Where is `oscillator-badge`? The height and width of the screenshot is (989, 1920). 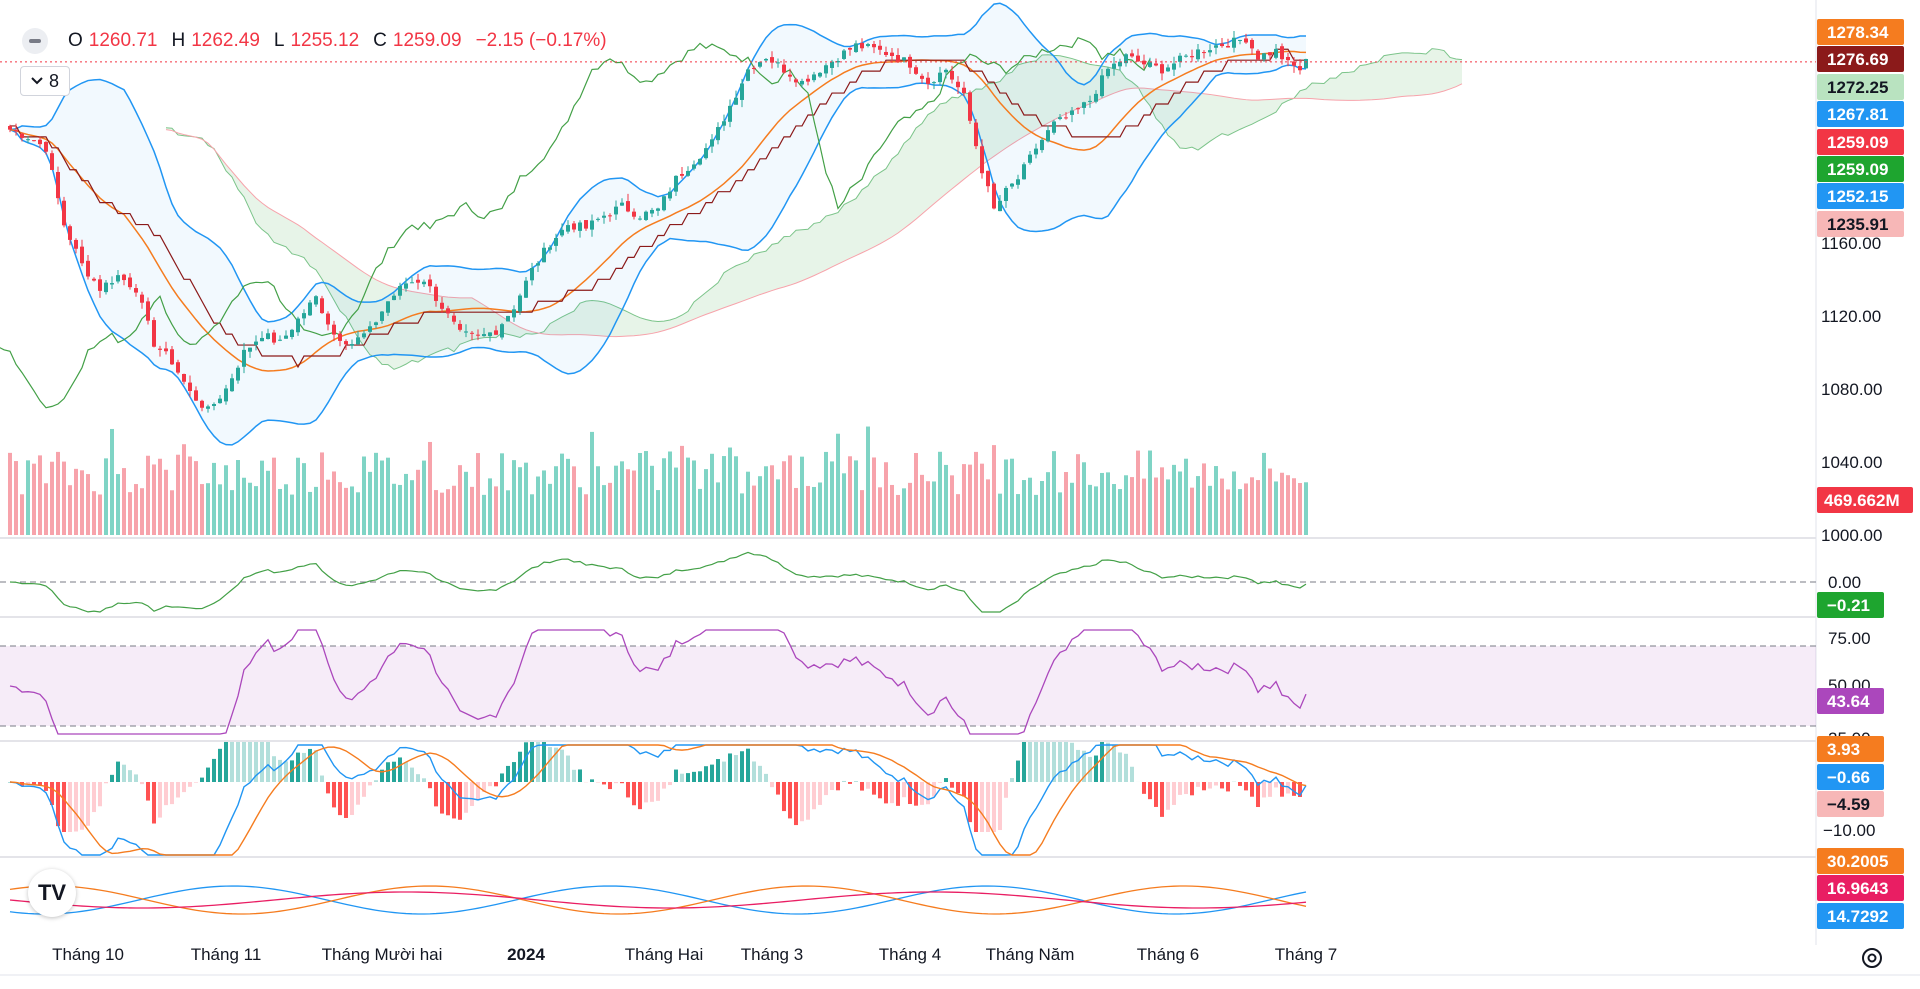
oscillator-badge is located at coordinates (1850, 605).